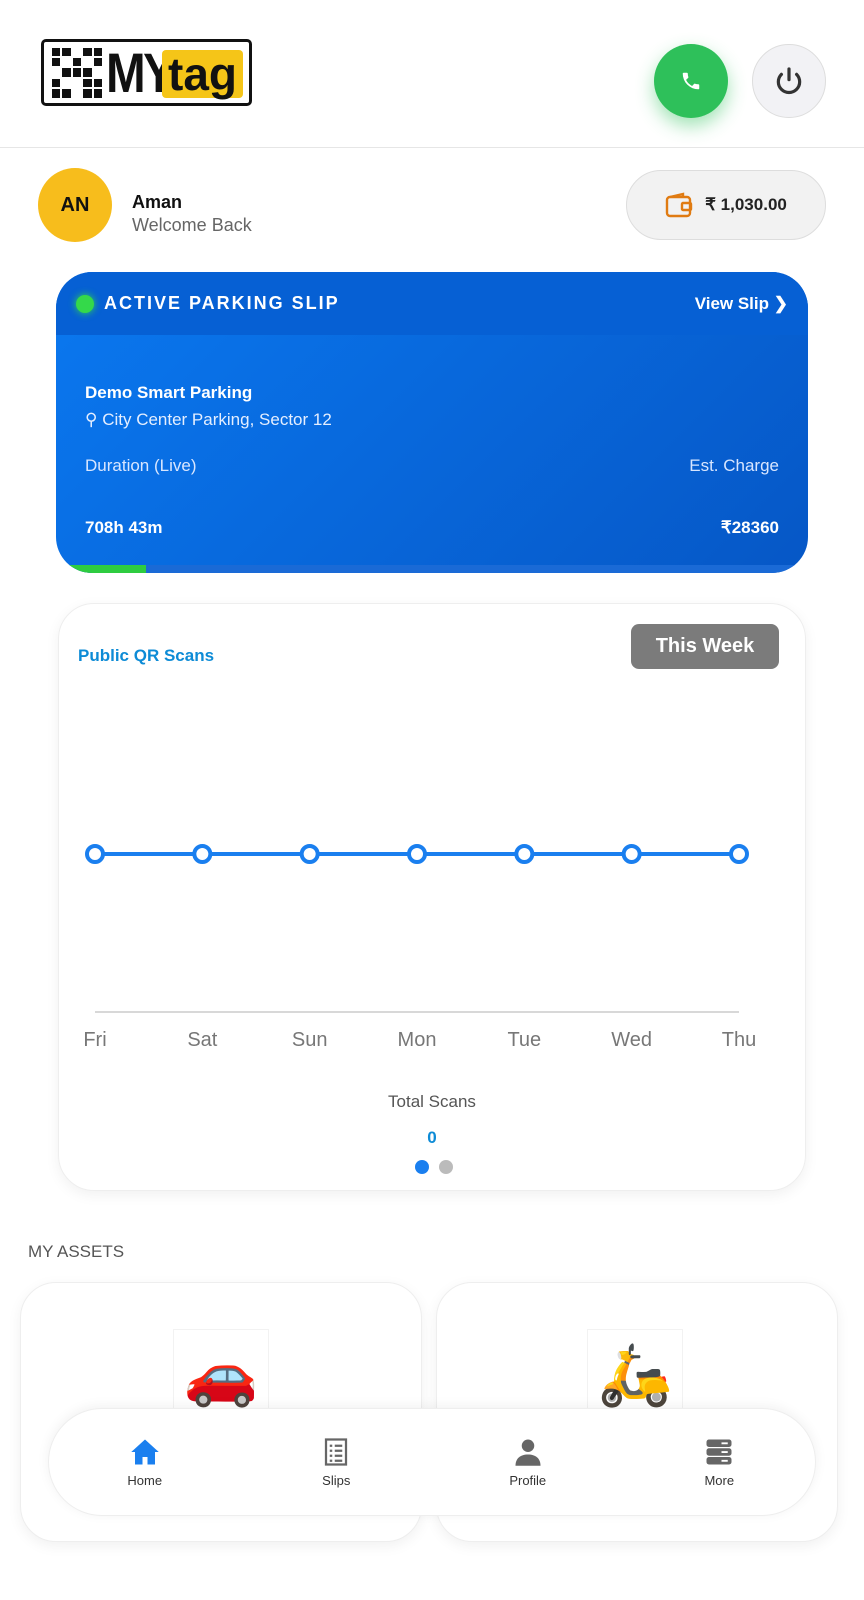 The width and height of the screenshot is (864, 1600). What do you see at coordinates (432, 74) in the screenshot?
I see `app-header: MY tag` at bounding box center [432, 74].